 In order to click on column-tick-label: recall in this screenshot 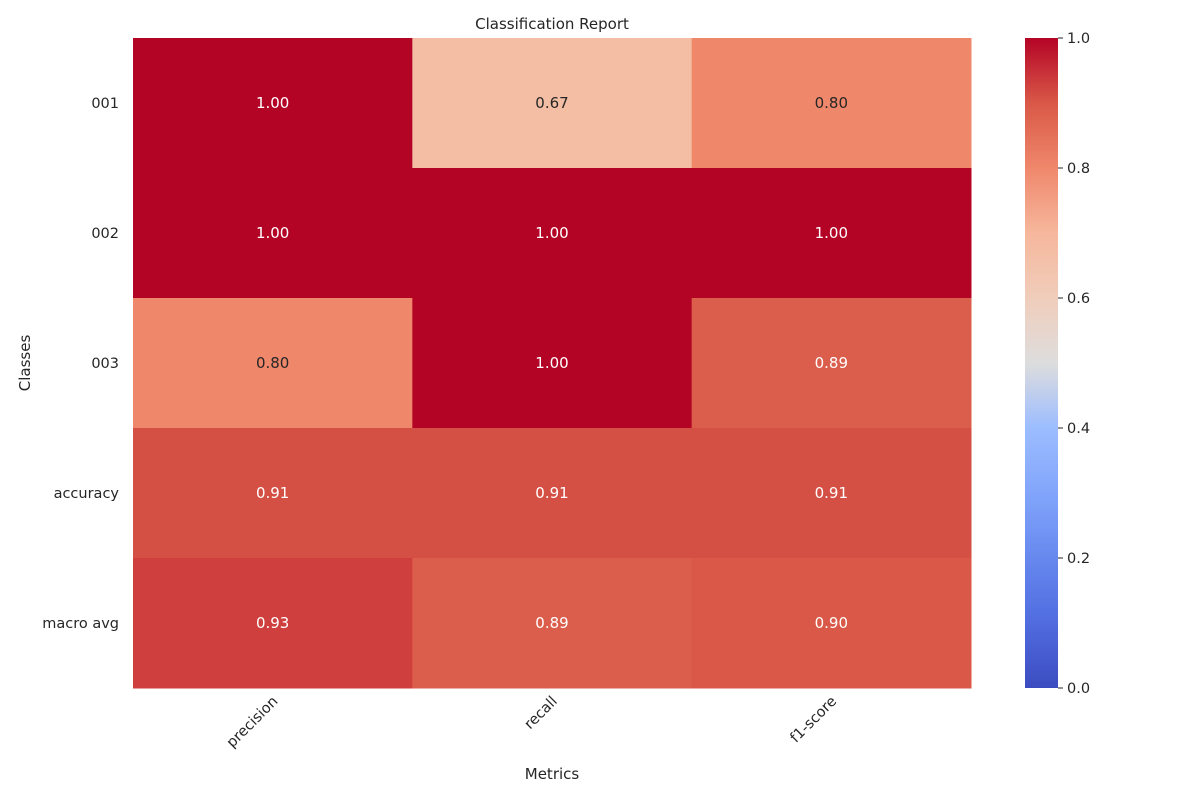, I will do `click(541, 713)`.